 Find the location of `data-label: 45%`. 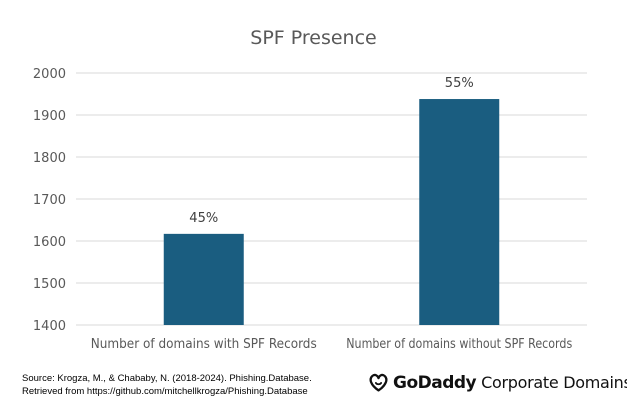

data-label: 45% is located at coordinates (203, 218).